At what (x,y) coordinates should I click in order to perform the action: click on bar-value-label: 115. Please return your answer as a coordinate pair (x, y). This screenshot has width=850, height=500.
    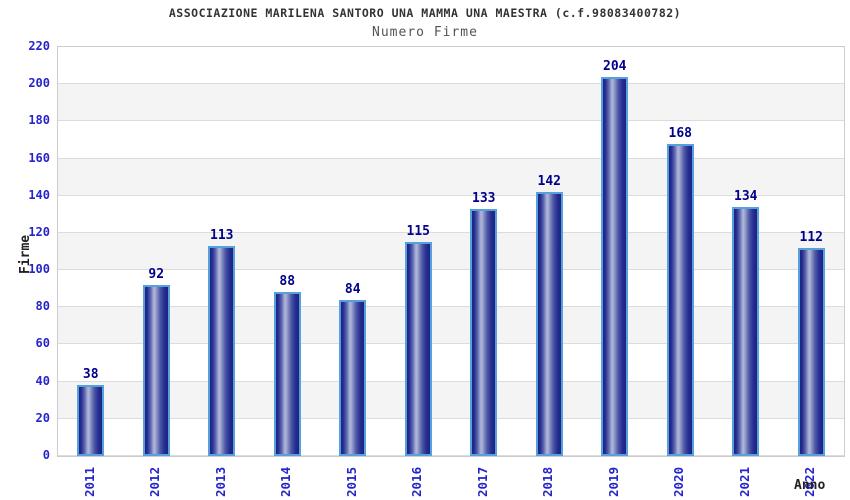
    Looking at the image, I should click on (418, 232).